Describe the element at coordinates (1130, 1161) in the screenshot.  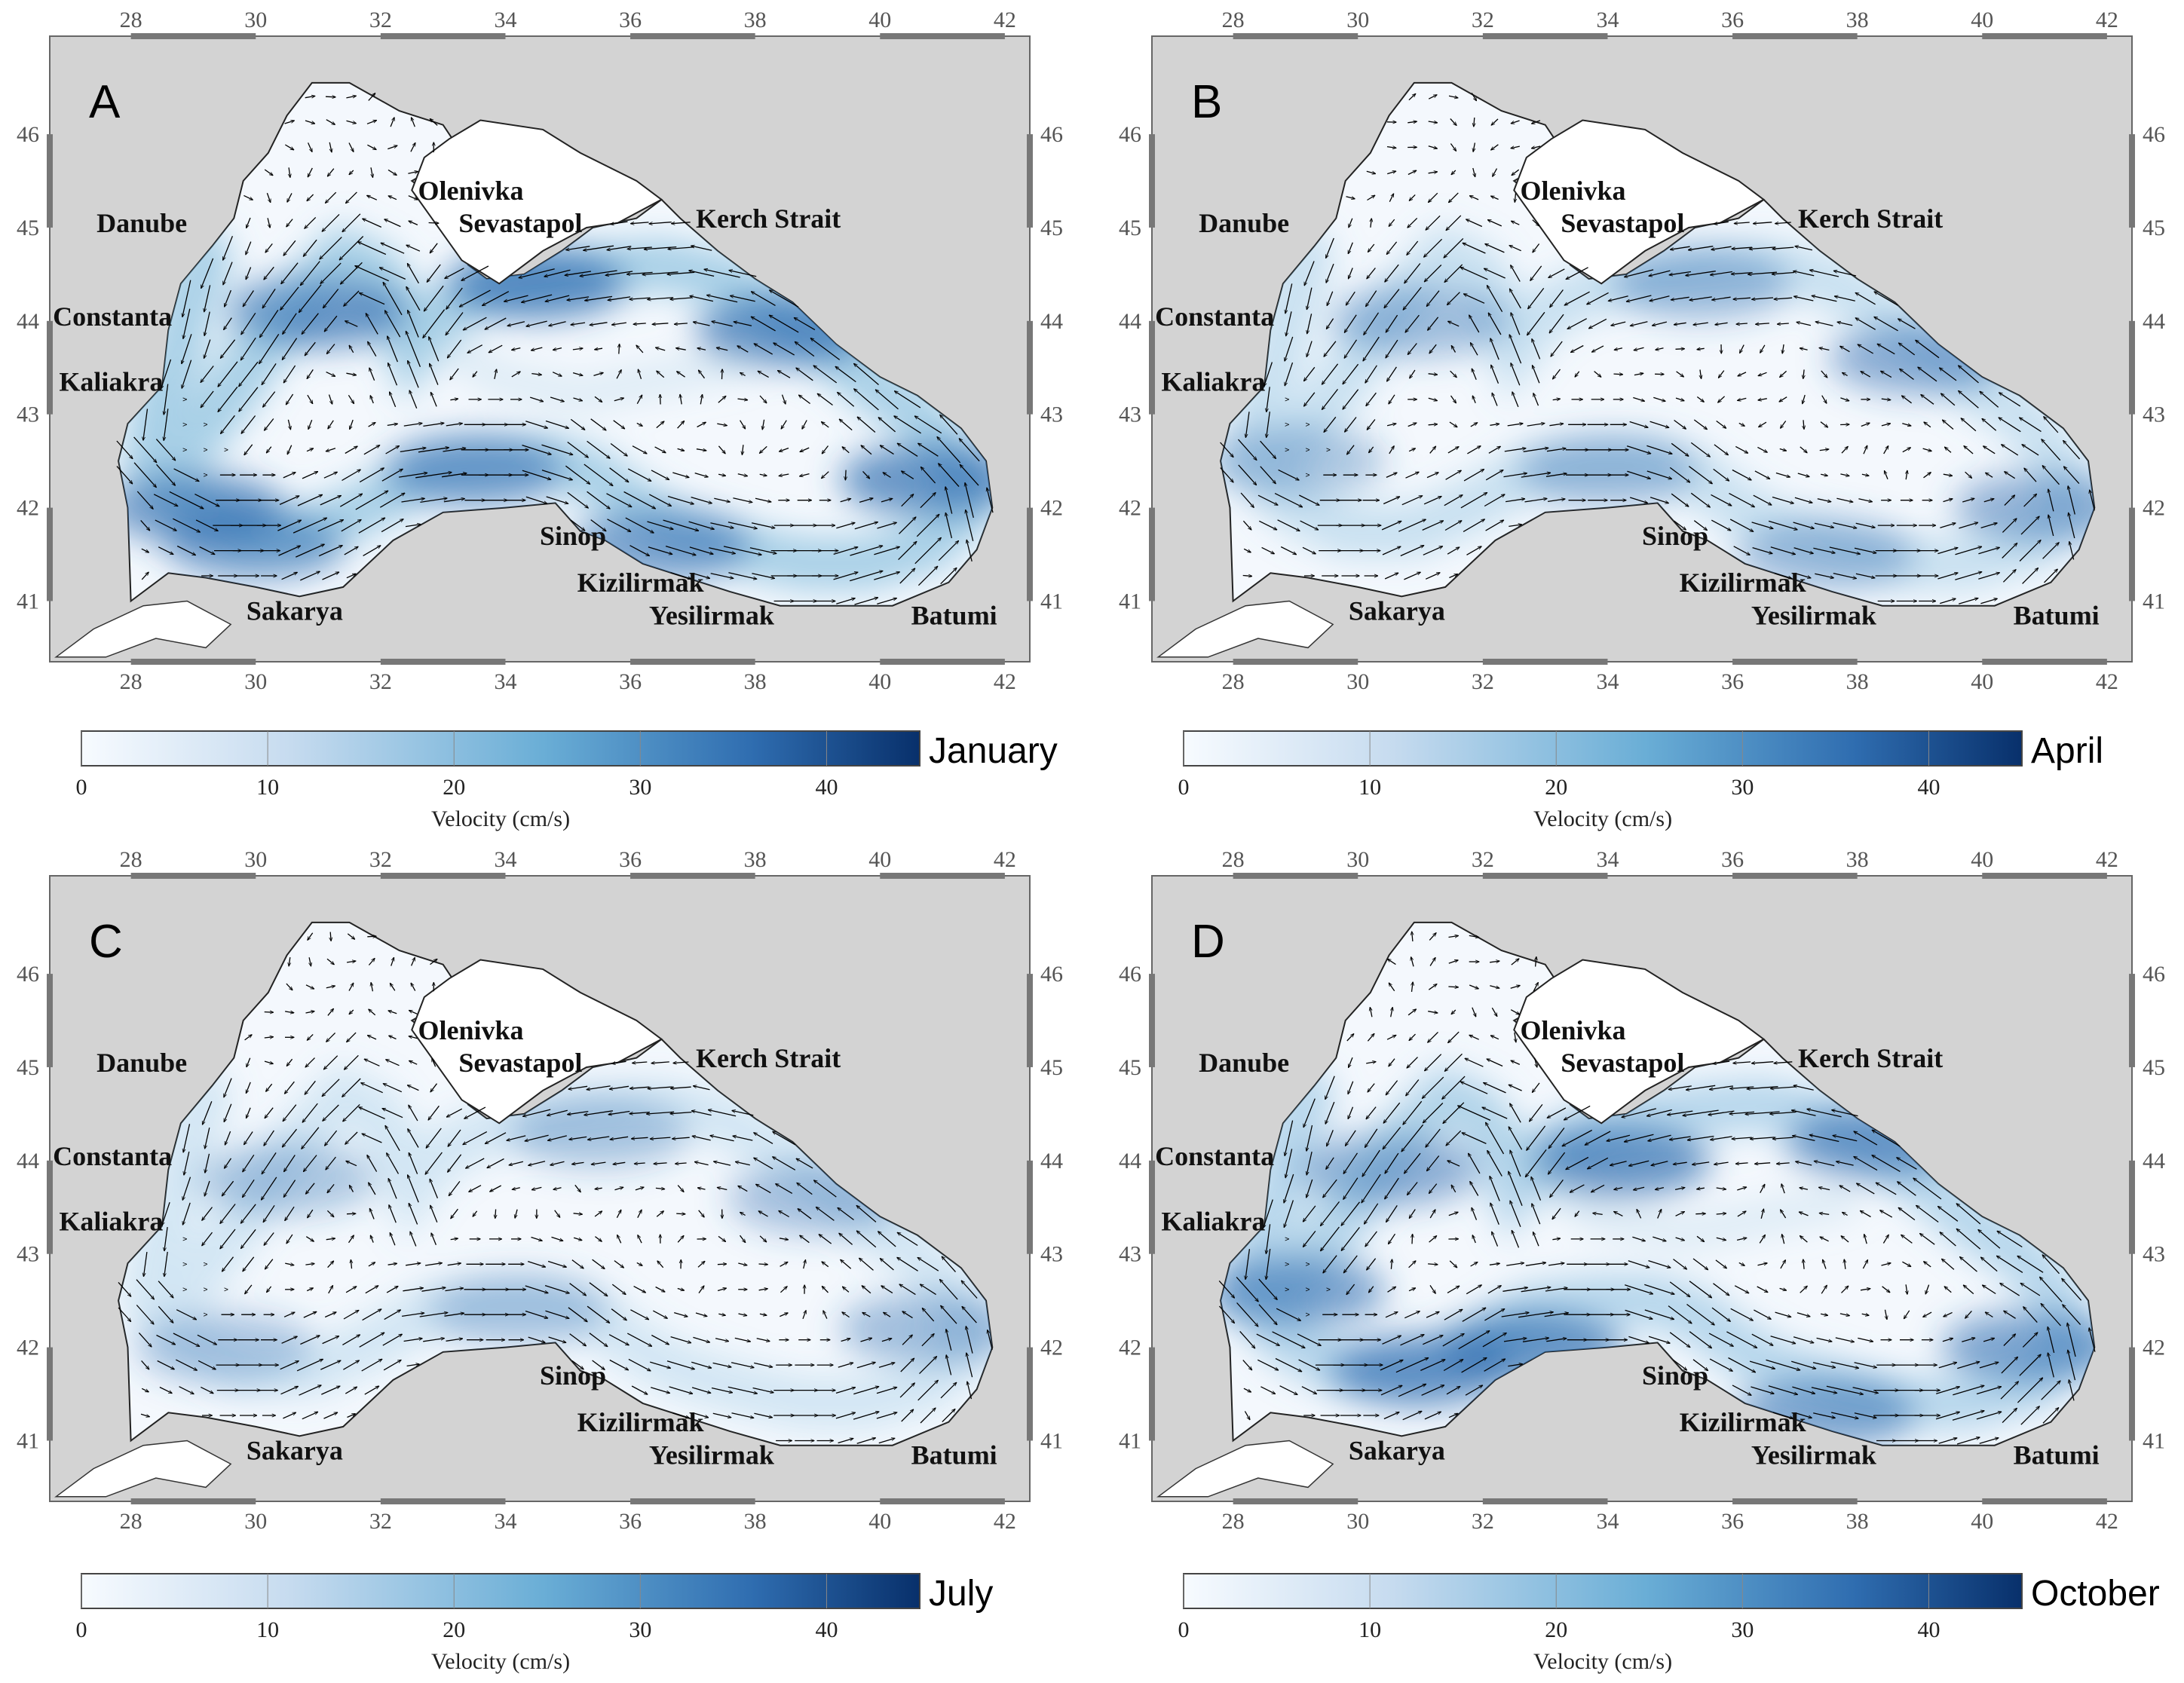
I see `lat-tick-left: 44` at that location.